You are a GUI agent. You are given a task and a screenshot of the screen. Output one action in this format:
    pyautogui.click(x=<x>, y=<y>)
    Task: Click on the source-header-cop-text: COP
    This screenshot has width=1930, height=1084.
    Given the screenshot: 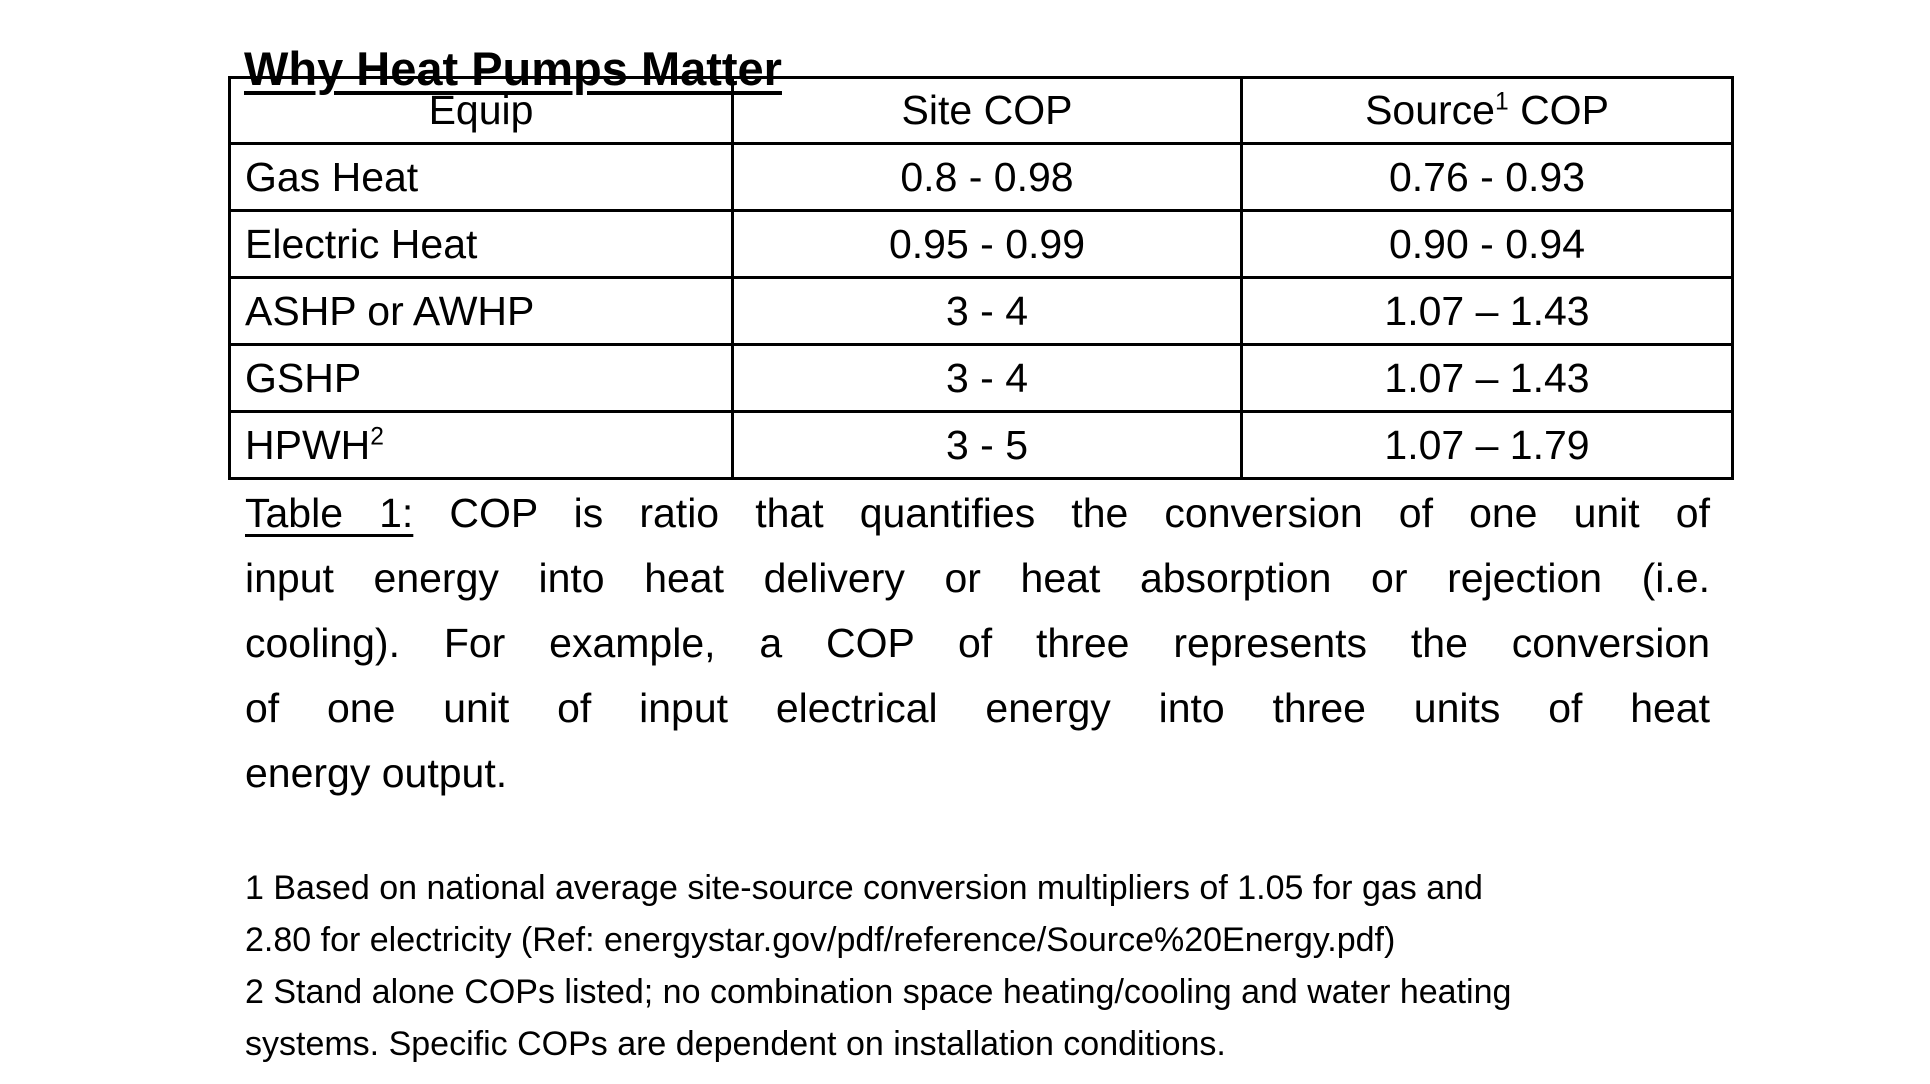 What is the action you would take?
    pyautogui.click(x=1564, y=110)
    